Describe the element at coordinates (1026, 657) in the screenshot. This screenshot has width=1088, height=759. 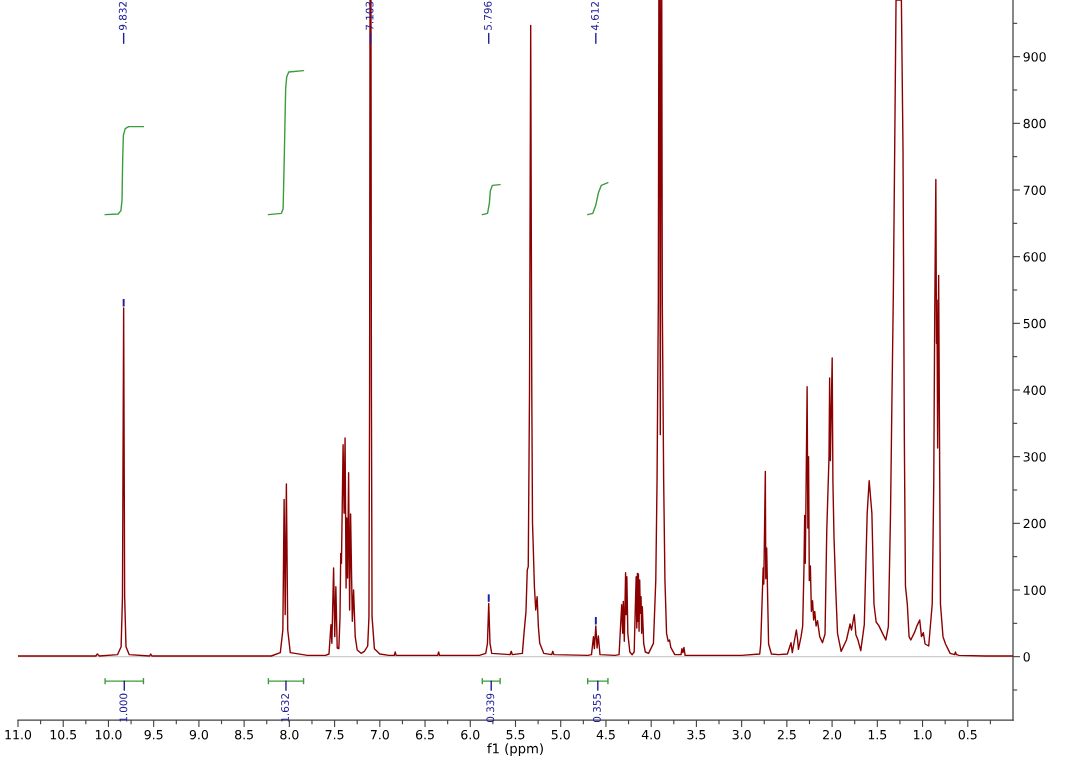
I see `y-tick-label: 0` at that location.